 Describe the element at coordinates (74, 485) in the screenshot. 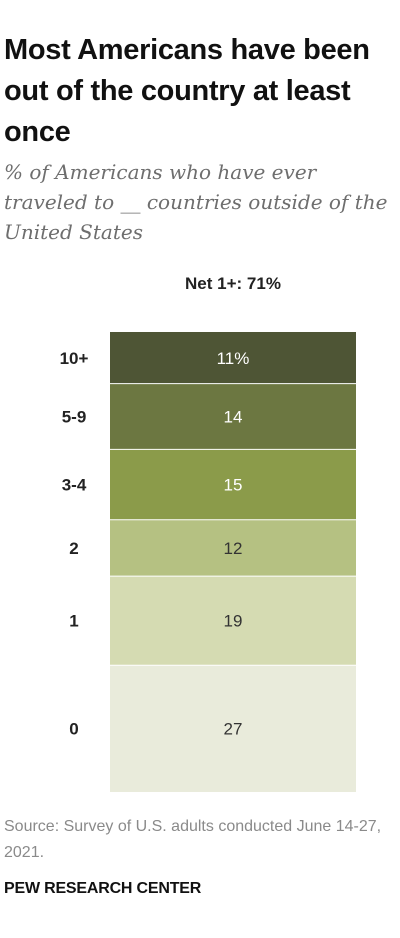

I see `category-label-3-4: 3-4` at that location.